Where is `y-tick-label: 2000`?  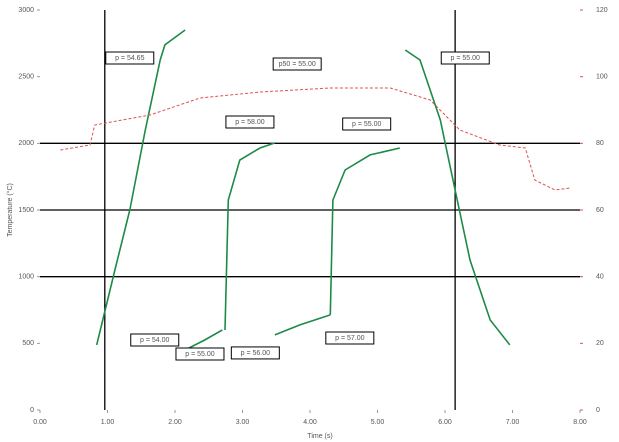
y-tick-label: 2000 is located at coordinates (26, 143).